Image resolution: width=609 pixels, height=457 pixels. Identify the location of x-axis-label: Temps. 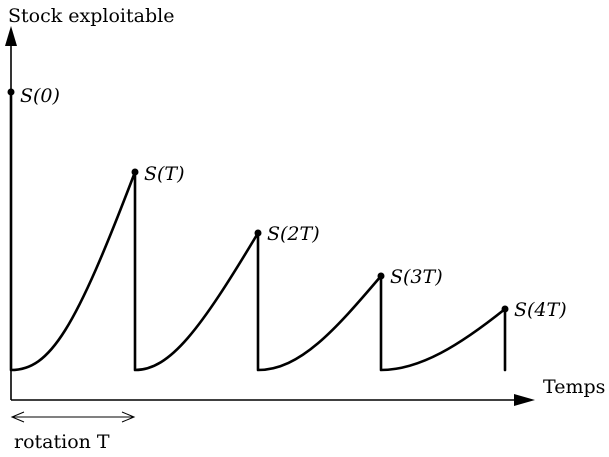
(574, 387).